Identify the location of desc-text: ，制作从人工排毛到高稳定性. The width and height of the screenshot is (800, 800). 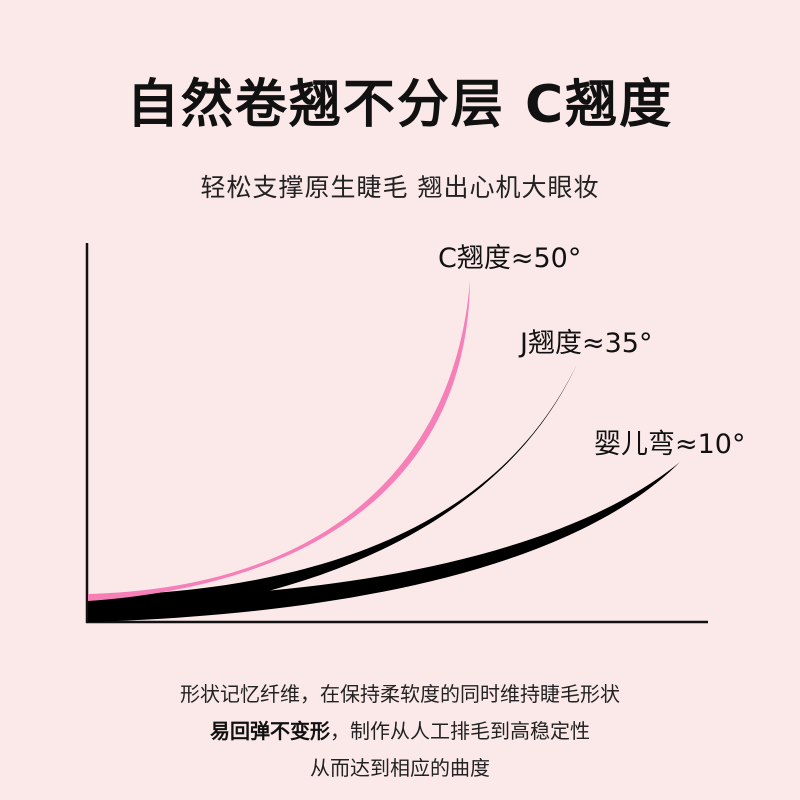
(460, 731).